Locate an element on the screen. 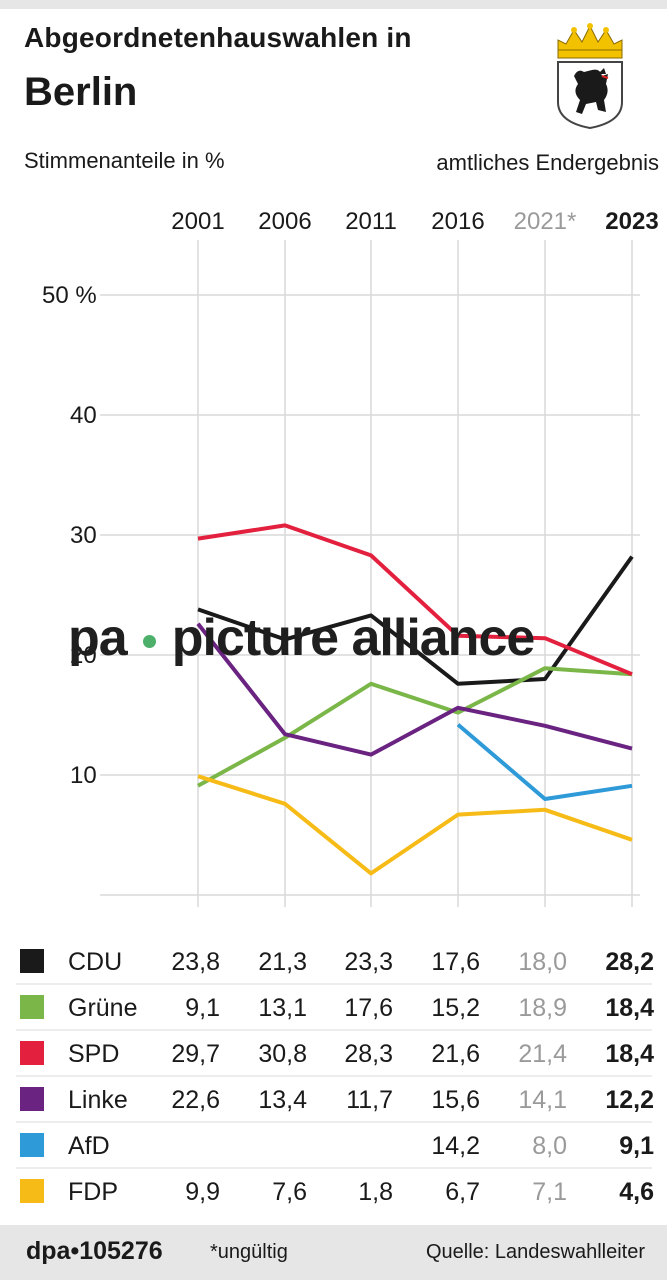  legend-swatch-spd is located at coordinates (32, 1053).